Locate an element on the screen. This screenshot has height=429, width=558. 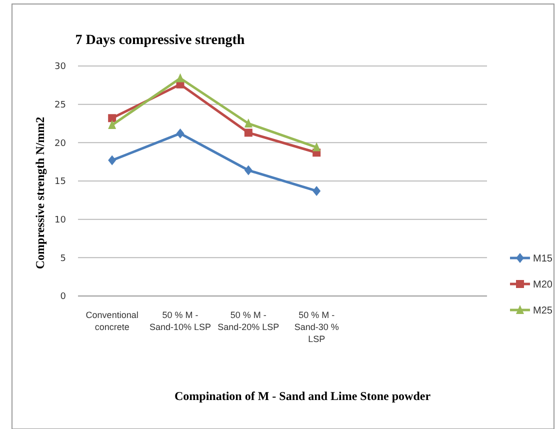
y-tick-label: 10 is located at coordinates (60, 220).